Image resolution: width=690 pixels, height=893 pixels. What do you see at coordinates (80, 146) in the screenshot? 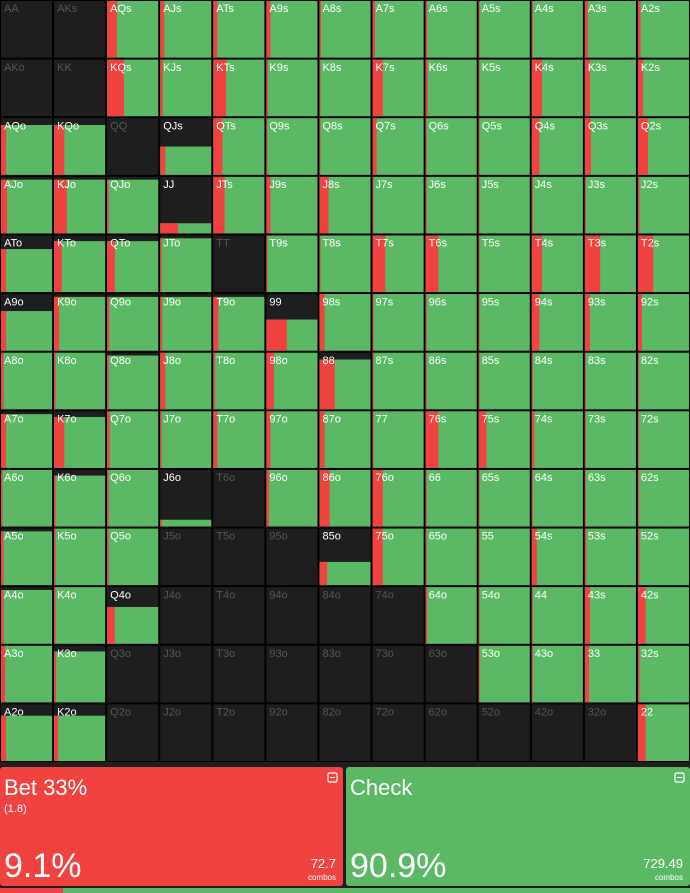
I see `hand-cell: KQo` at bounding box center [80, 146].